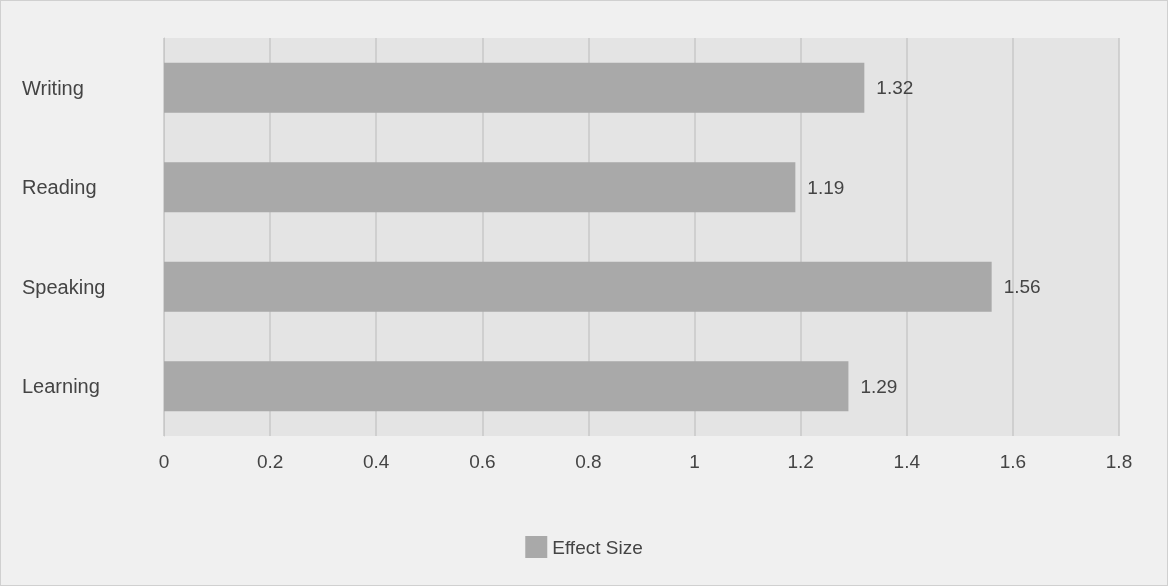 This screenshot has width=1168, height=586. Describe the element at coordinates (826, 187) in the screenshot. I see `data-label: 1.19` at that location.